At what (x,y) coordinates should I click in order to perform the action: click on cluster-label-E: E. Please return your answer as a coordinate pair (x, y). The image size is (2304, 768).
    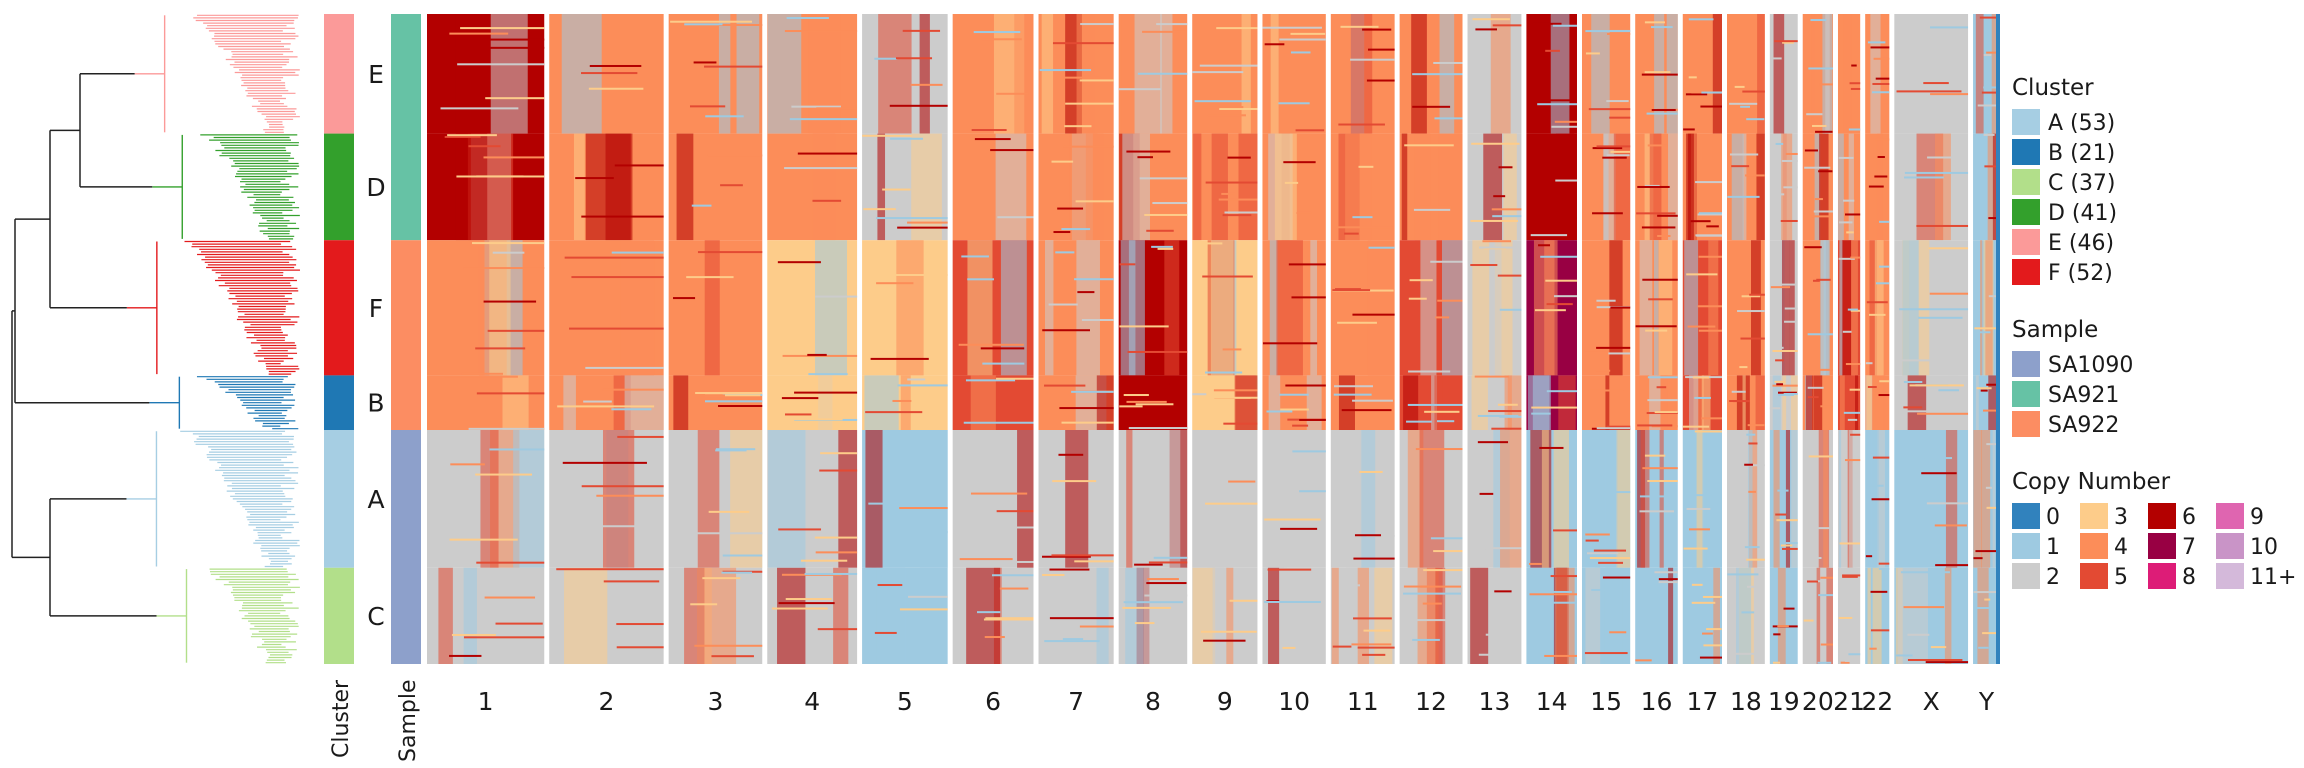
    Looking at the image, I should click on (376, 74).